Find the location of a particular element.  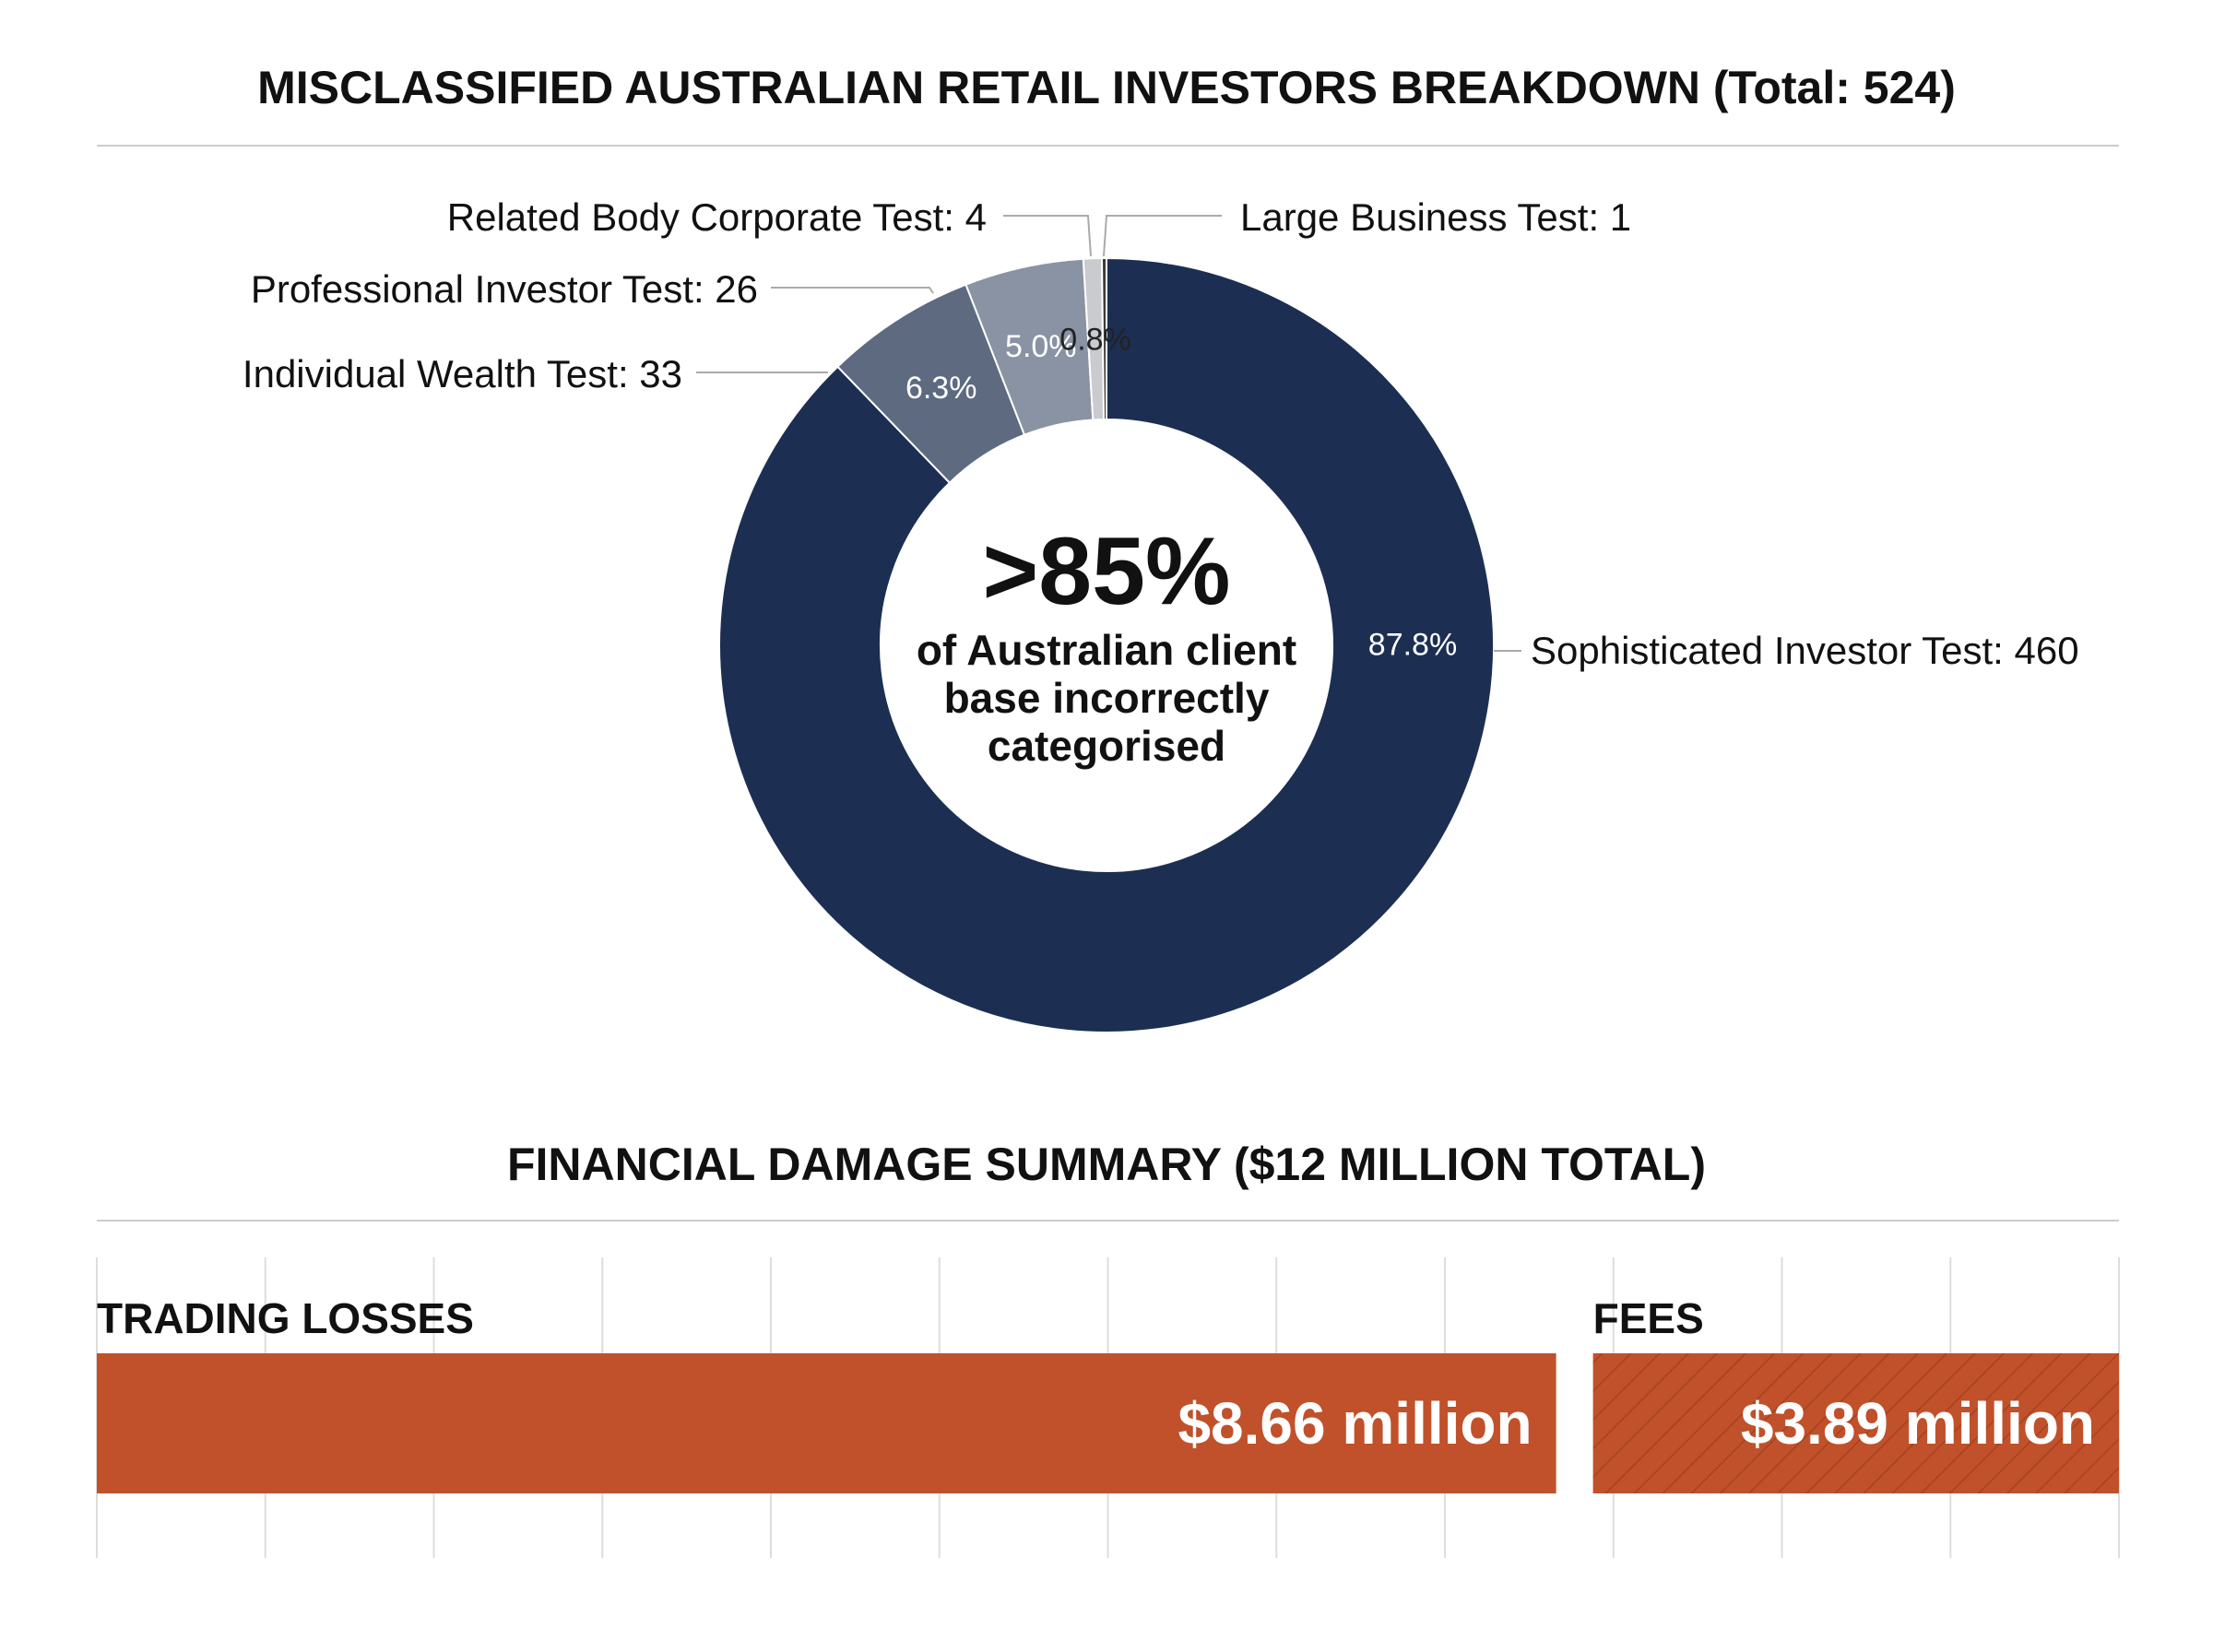

slice-callout-label: Sophisticated Investor Test: 460 is located at coordinates (1805, 650).